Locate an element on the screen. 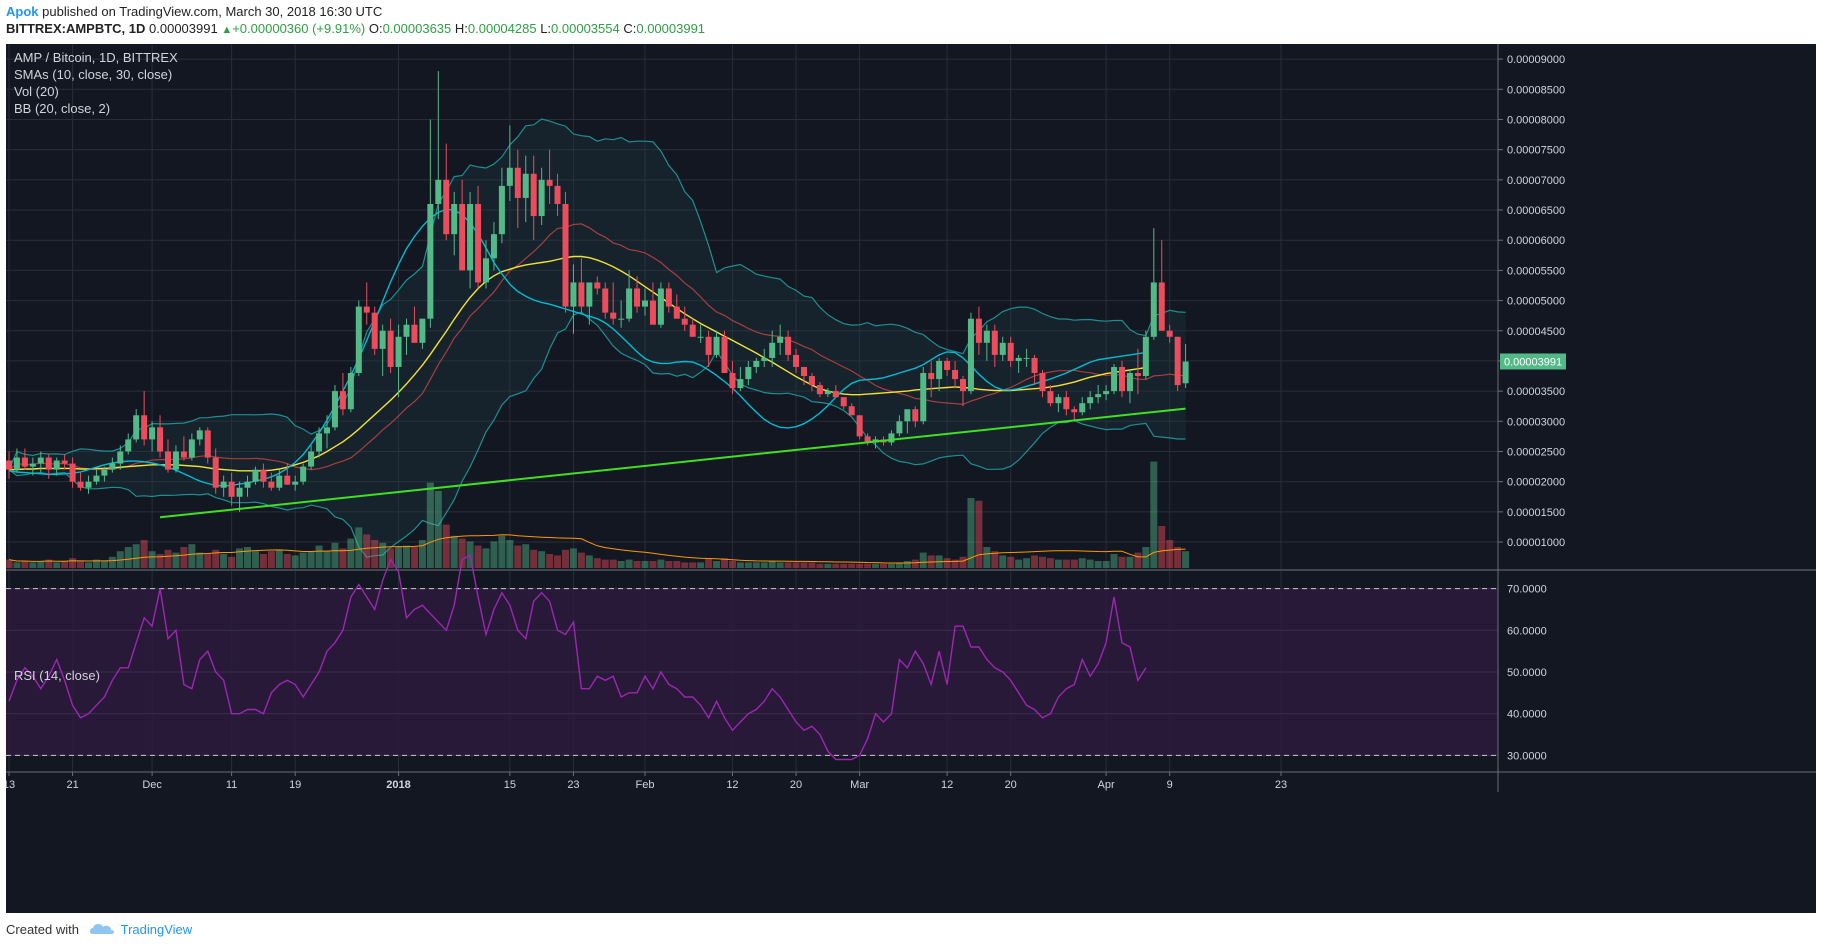 The image size is (1822, 951). sma30-line is located at coordinates (578, 363).